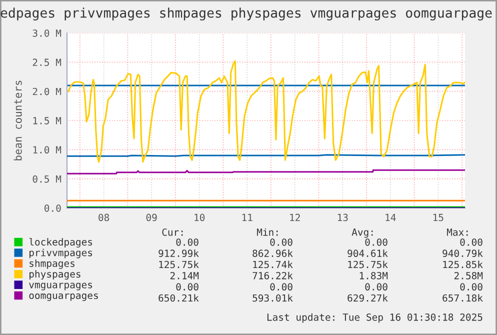 The width and height of the screenshot is (497, 335). I want to click on legend-label: privvmpages, so click(61, 253).